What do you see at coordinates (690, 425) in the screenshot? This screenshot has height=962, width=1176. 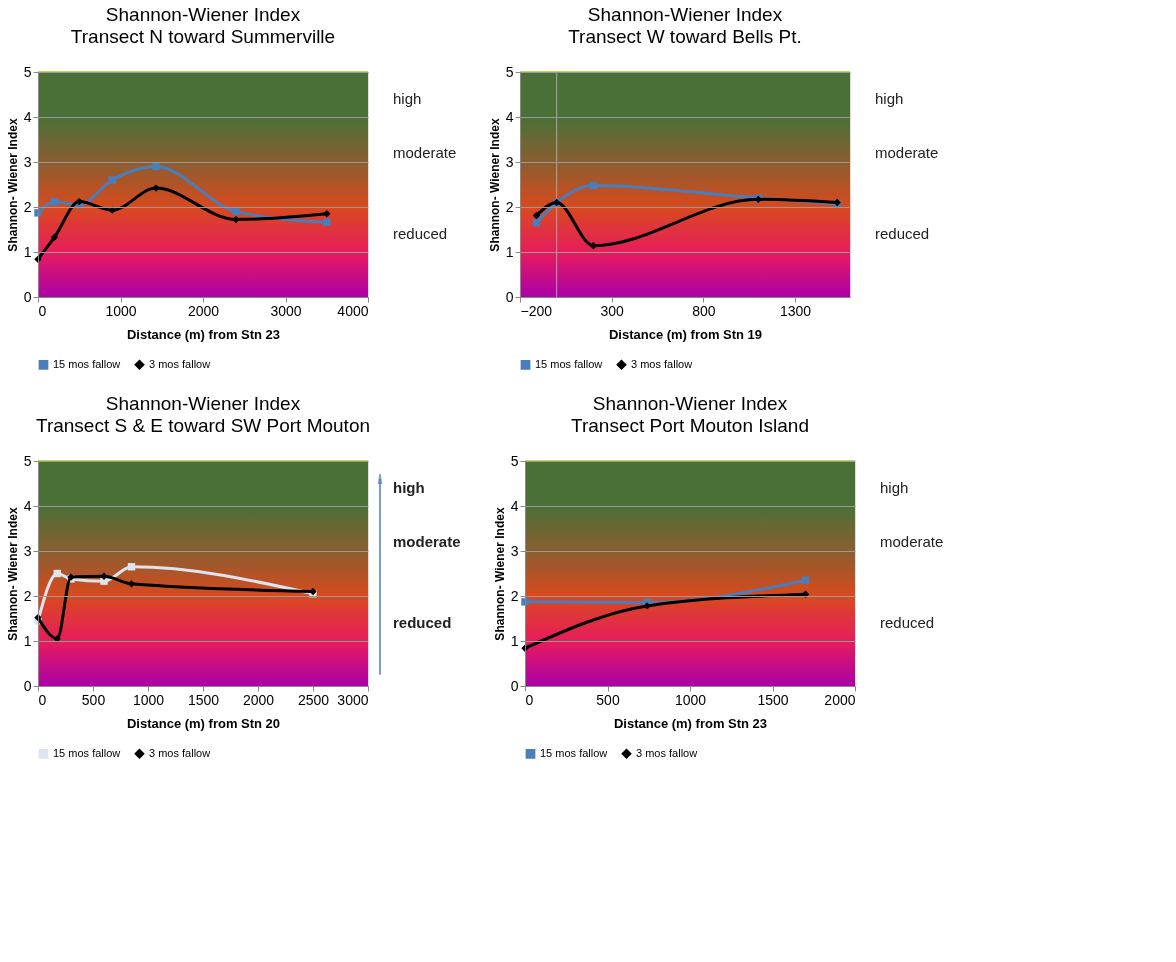 I see `chart-subtitle: Transect Port Mouton Island` at bounding box center [690, 425].